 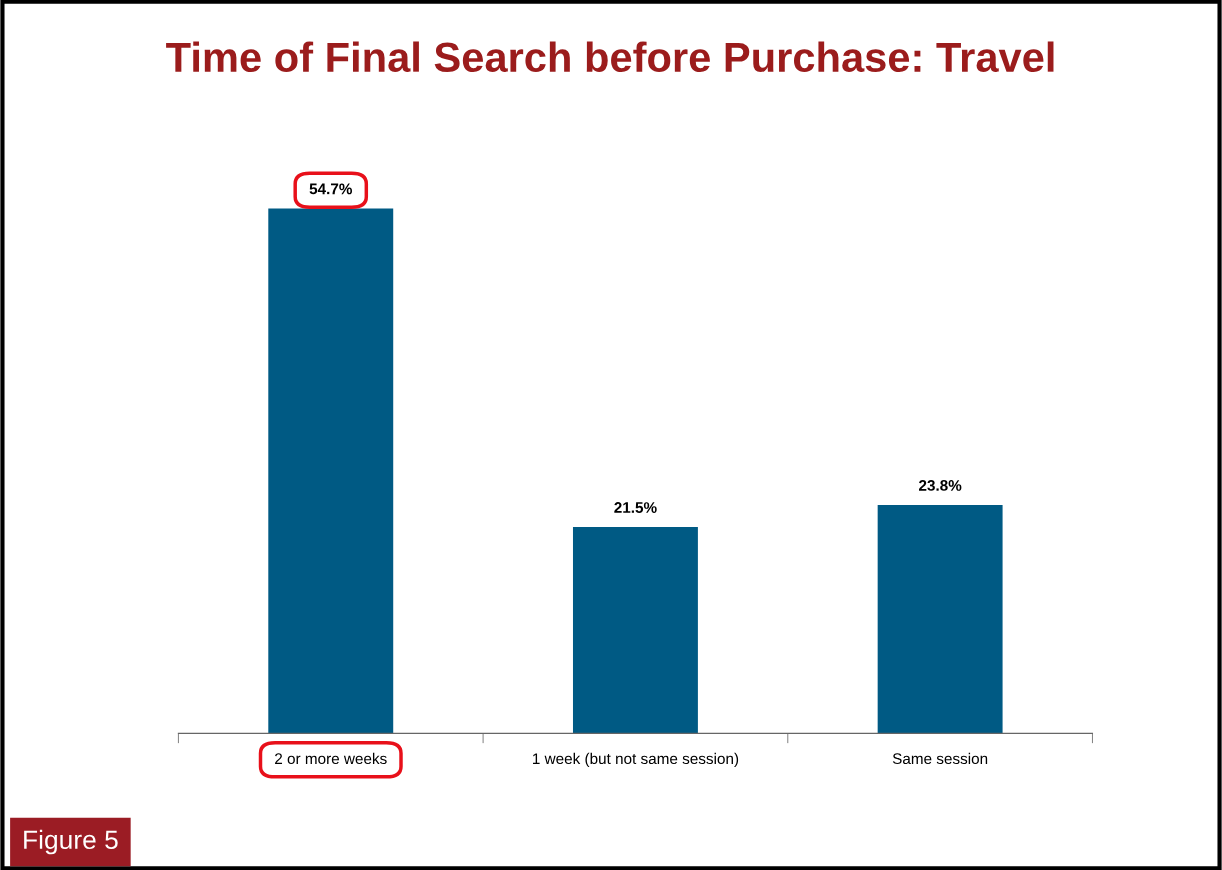 What do you see at coordinates (940, 758) in the screenshot?
I see `x-tick-label: Same session` at bounding box center [940, 758].